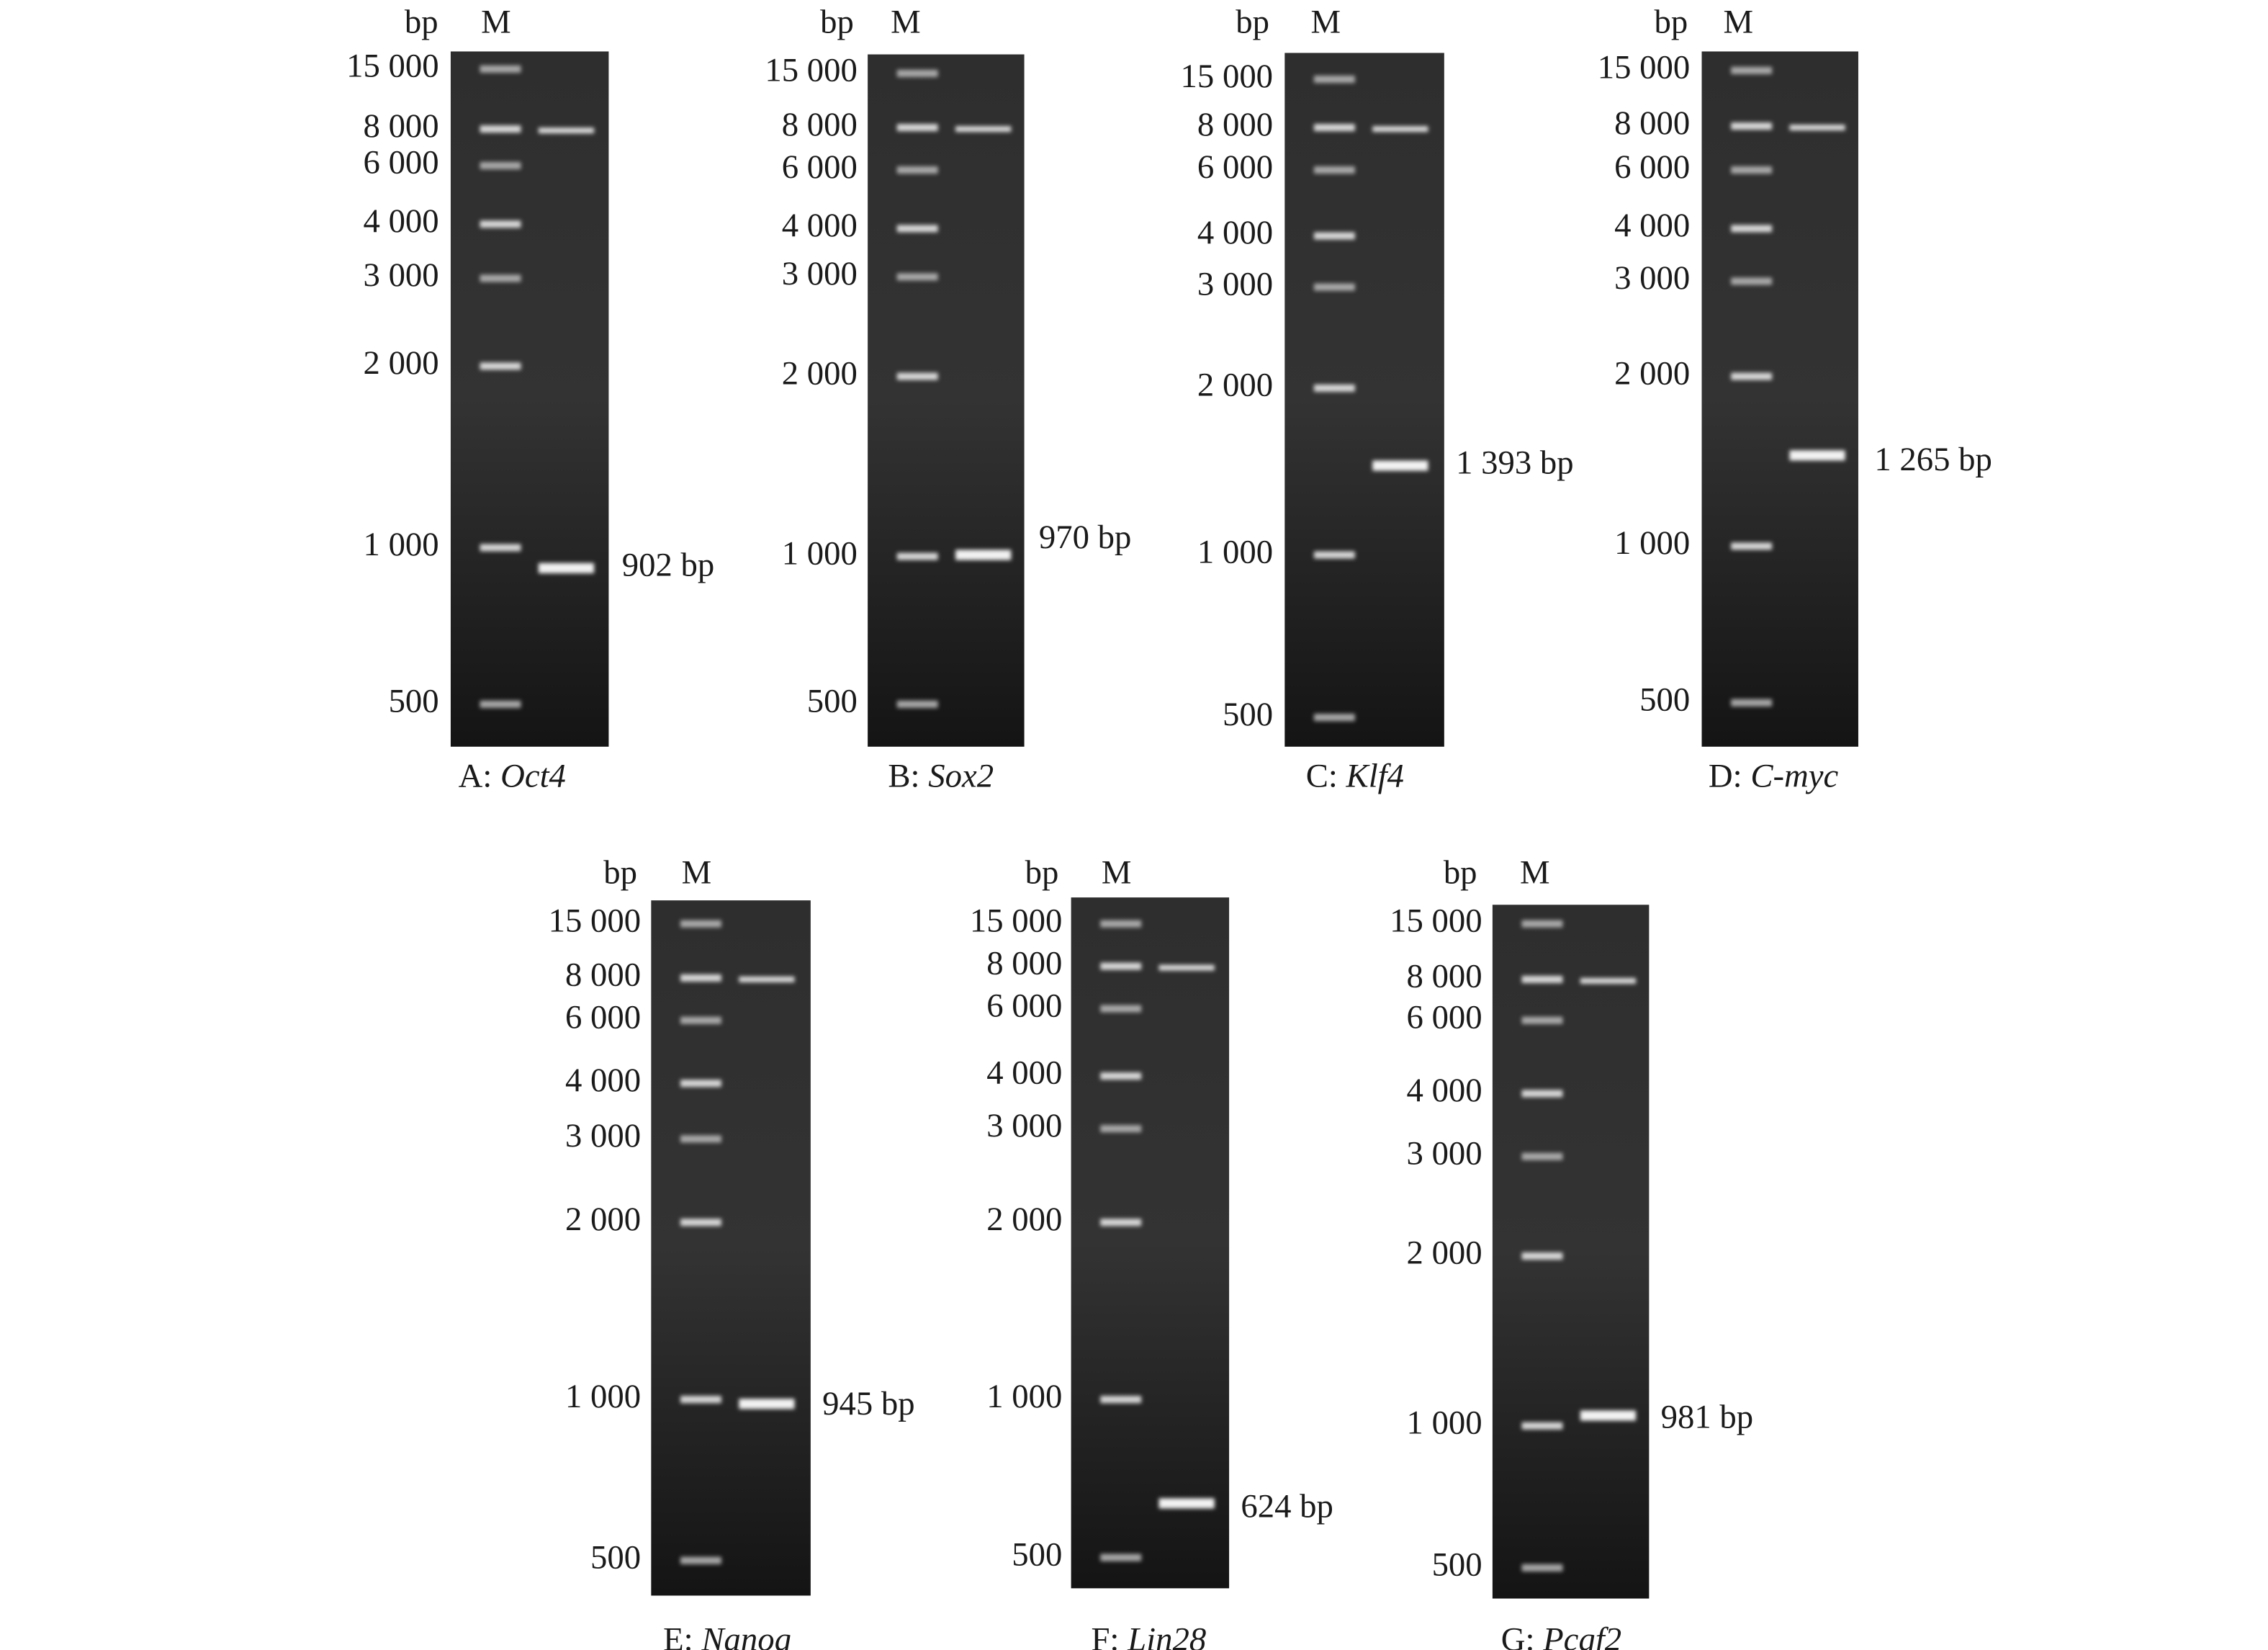  I want to click on caption: A: Oct4, so click(512, 775).